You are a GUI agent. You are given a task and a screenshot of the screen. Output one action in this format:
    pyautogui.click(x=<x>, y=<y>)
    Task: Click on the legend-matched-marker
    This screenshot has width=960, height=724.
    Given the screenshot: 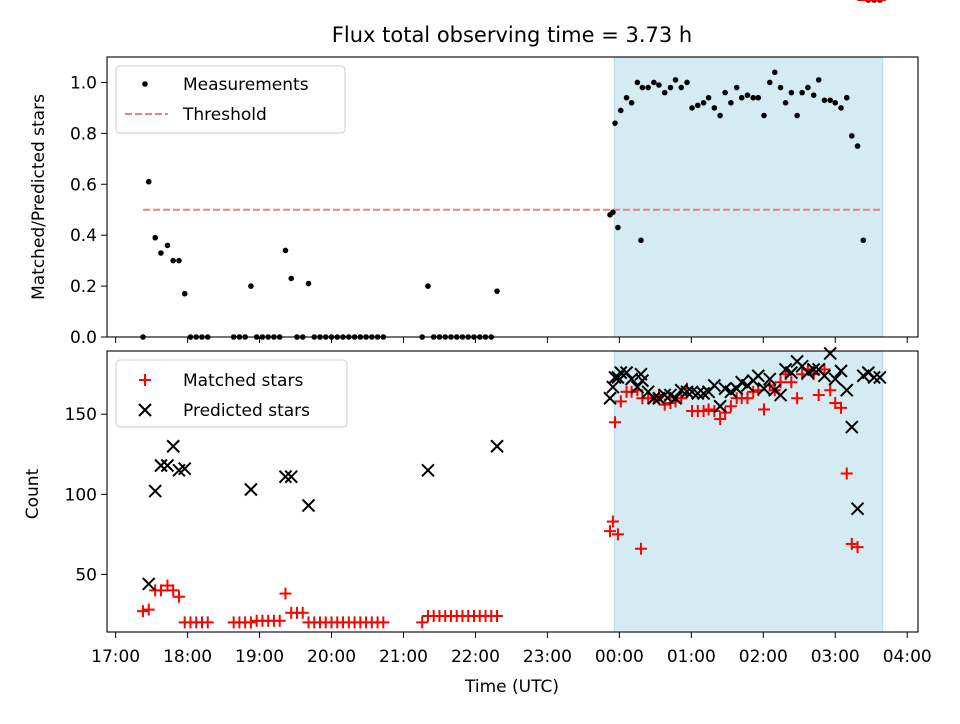 What is the action you would take?
    pyautogui.click(x=145, y=380)
    